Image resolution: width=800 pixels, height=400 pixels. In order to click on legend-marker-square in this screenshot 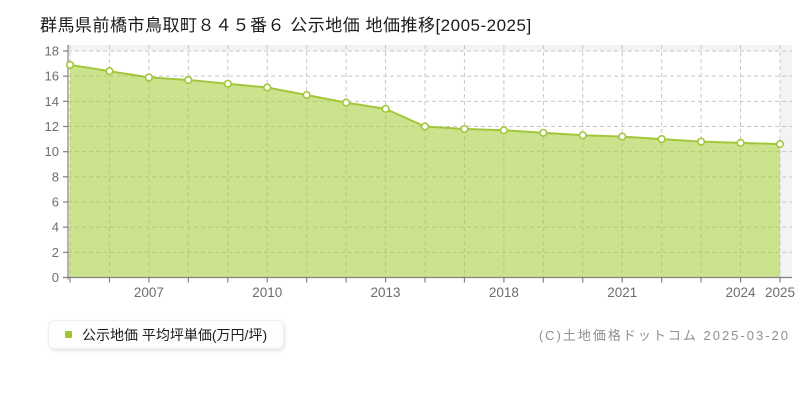, I will do `click(68, 334)`.